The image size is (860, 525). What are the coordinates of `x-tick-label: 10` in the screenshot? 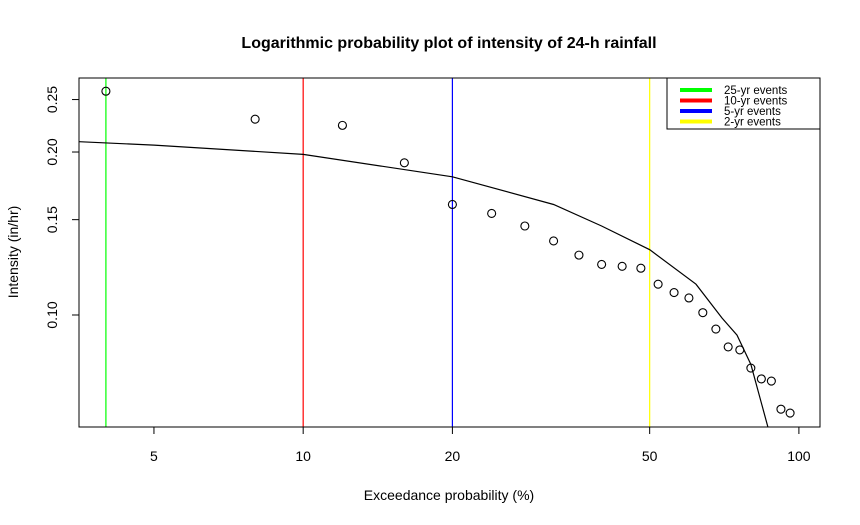 It's located at (303, 456).